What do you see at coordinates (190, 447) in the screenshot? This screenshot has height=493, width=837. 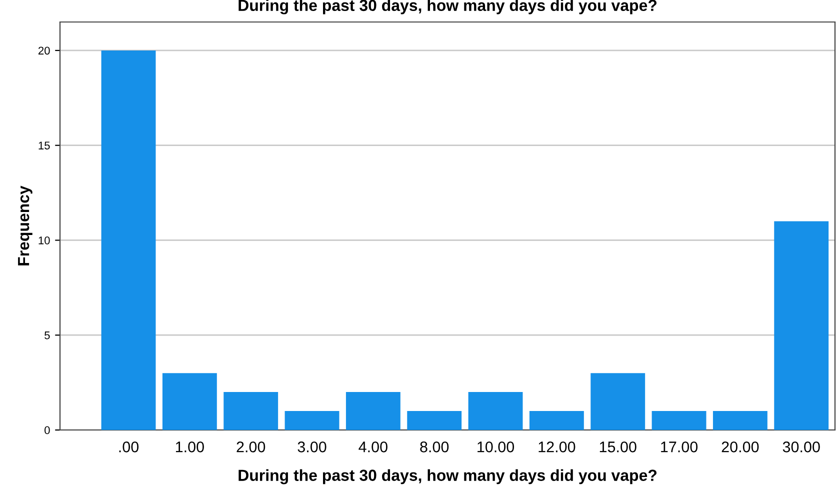 I see `x-tick-label: 1.00` at bounding box center [190, 447].